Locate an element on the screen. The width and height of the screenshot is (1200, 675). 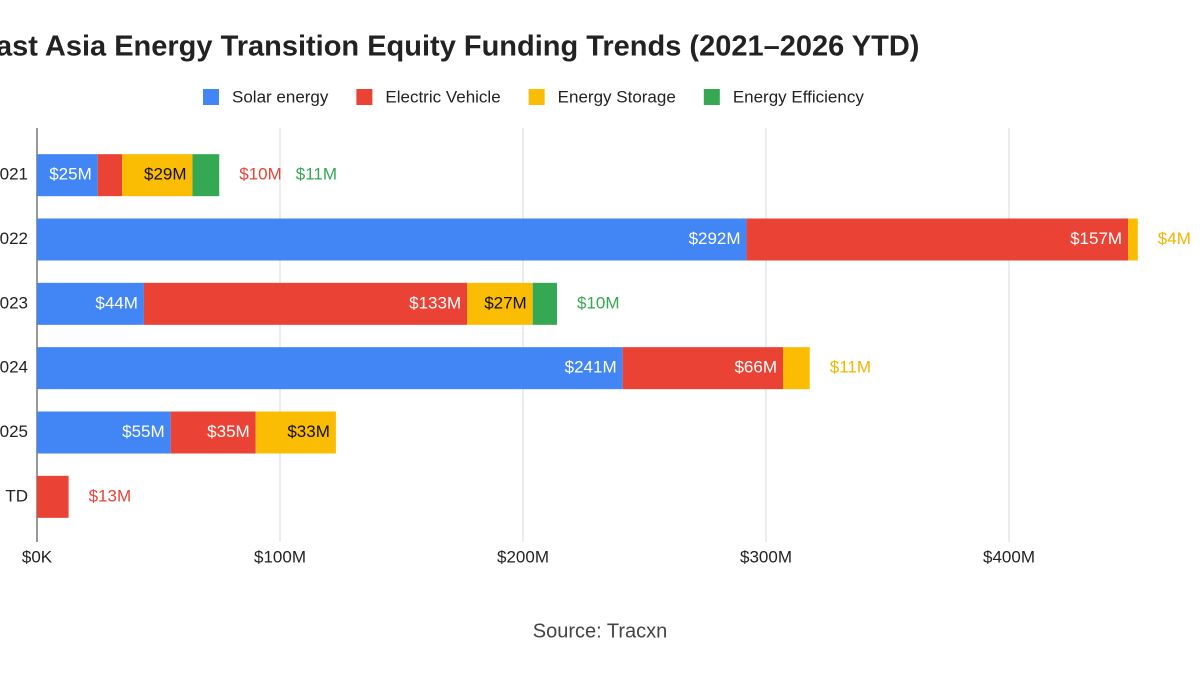
data-label: $29M is located at coordinates (165, 174).